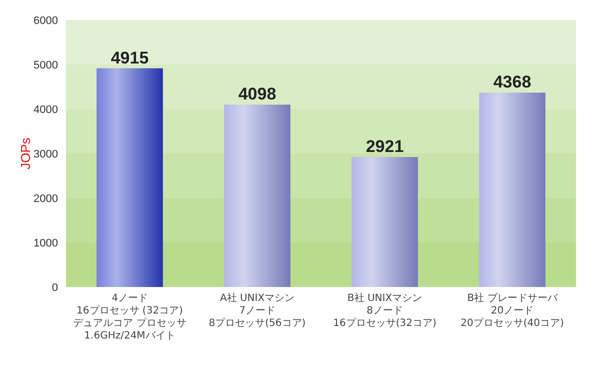  What do you see at coordinates (46, 244) in the screenshot?
I see `y-tick-label: 1000` at bounding box center [46, 244].